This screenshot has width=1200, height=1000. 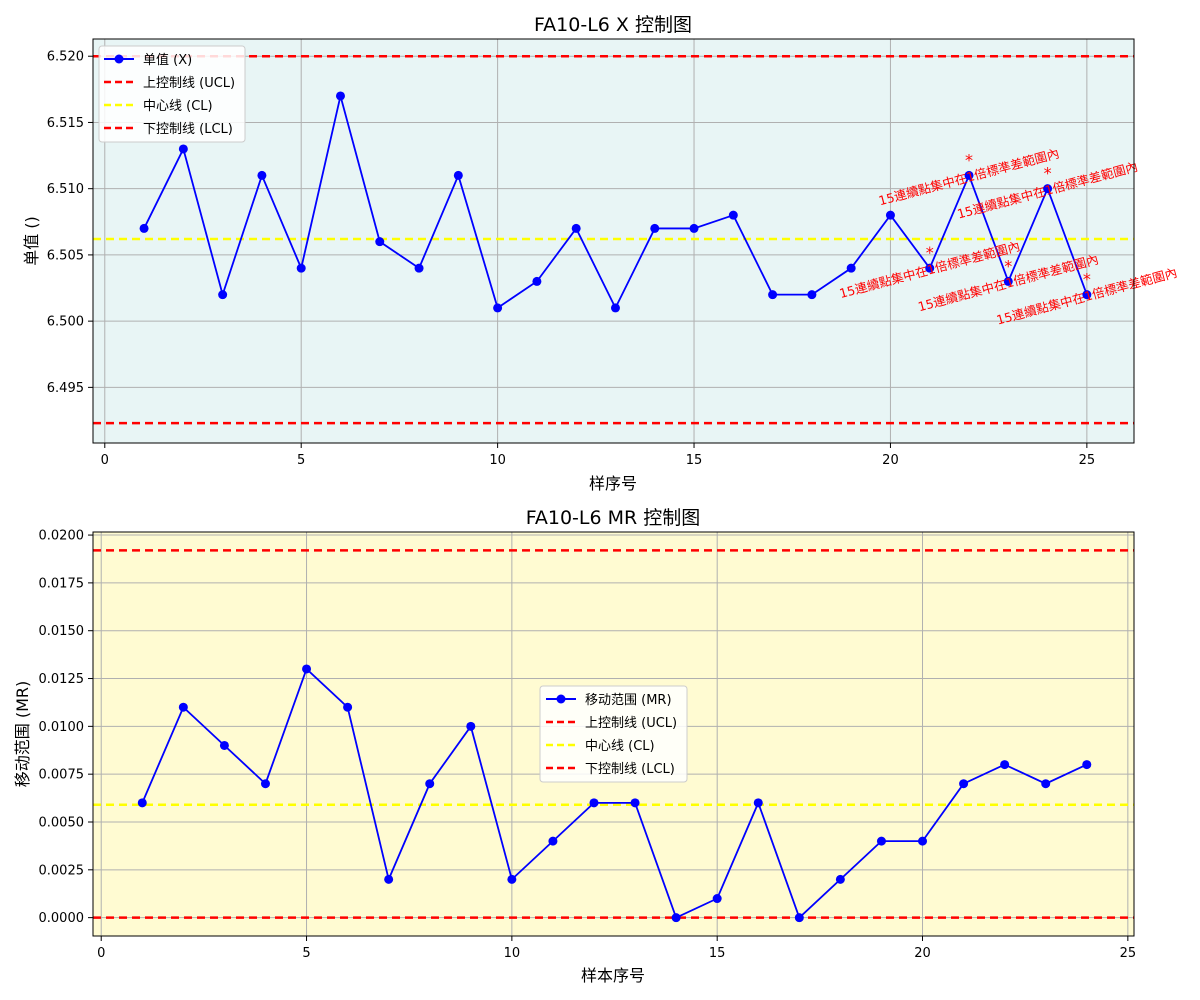 What do you see at coordinates (1087, 460) in the screenshot?
I see `x-x-tick-label: 25` at bounding box center [1087, 460].